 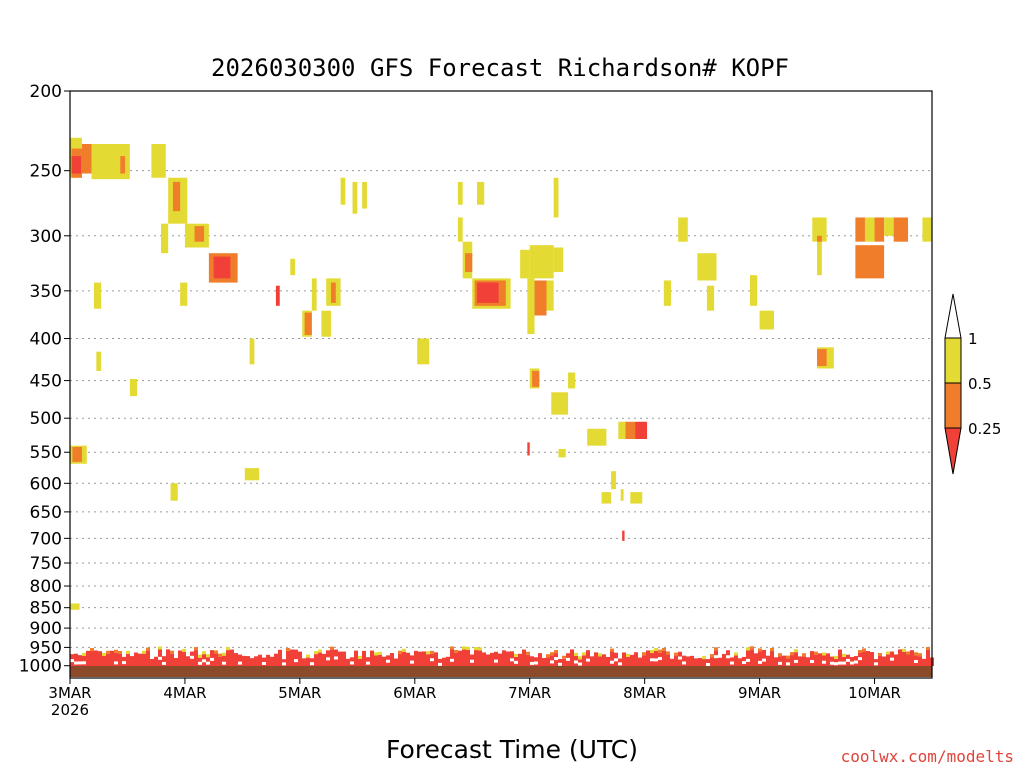 What do you see at coordinates (984, 429) in the screenshot?
I see `legend-label-0-25: 0.25` at bounding box center [984, 429].